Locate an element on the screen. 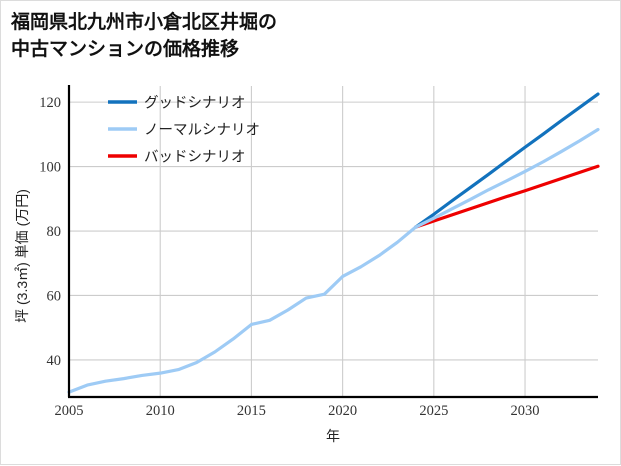 The image size is (621, 466). y-tick-label: 80 is located at coordinates (54, 232).